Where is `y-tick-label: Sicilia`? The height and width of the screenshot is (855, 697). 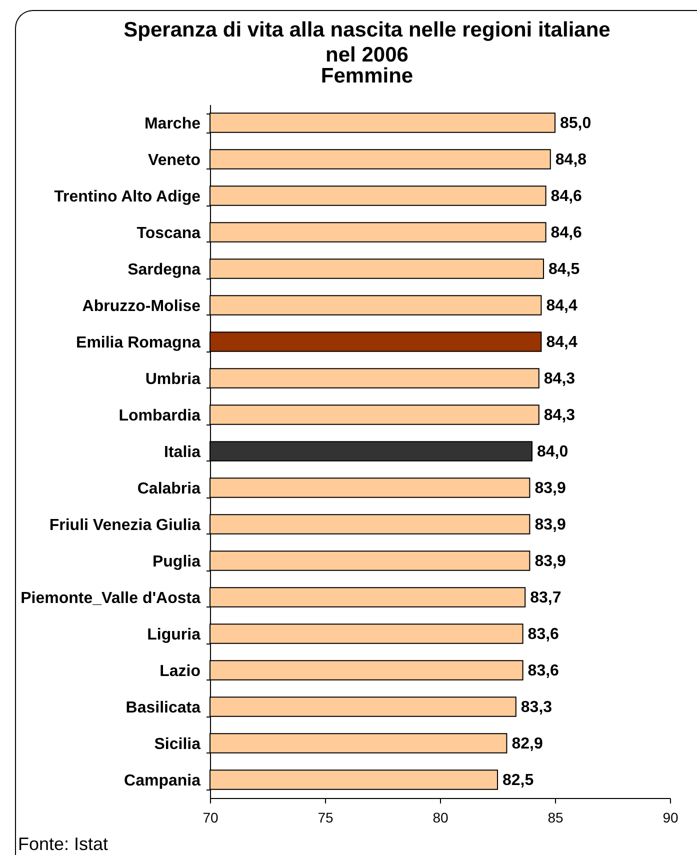
y-tick-label: Sicilia is located at coordinates (177, 744).